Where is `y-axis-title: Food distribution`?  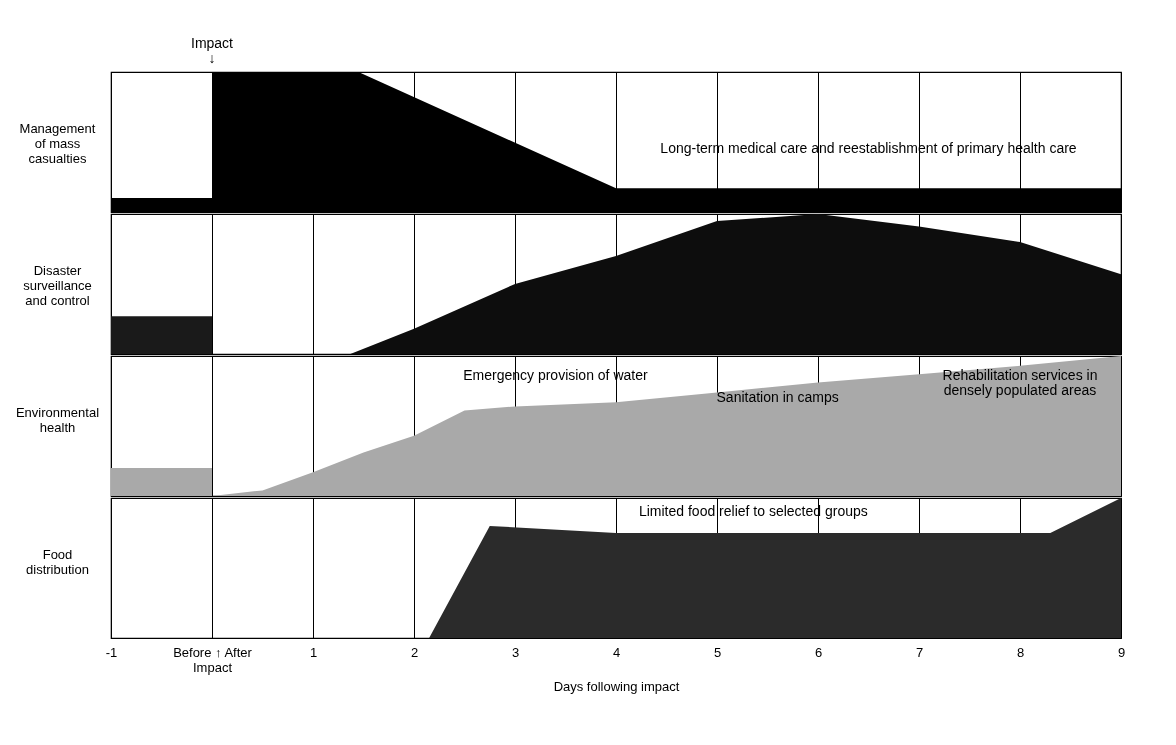 y-axis-title: Food distribution is located at coordinates (57, 561).